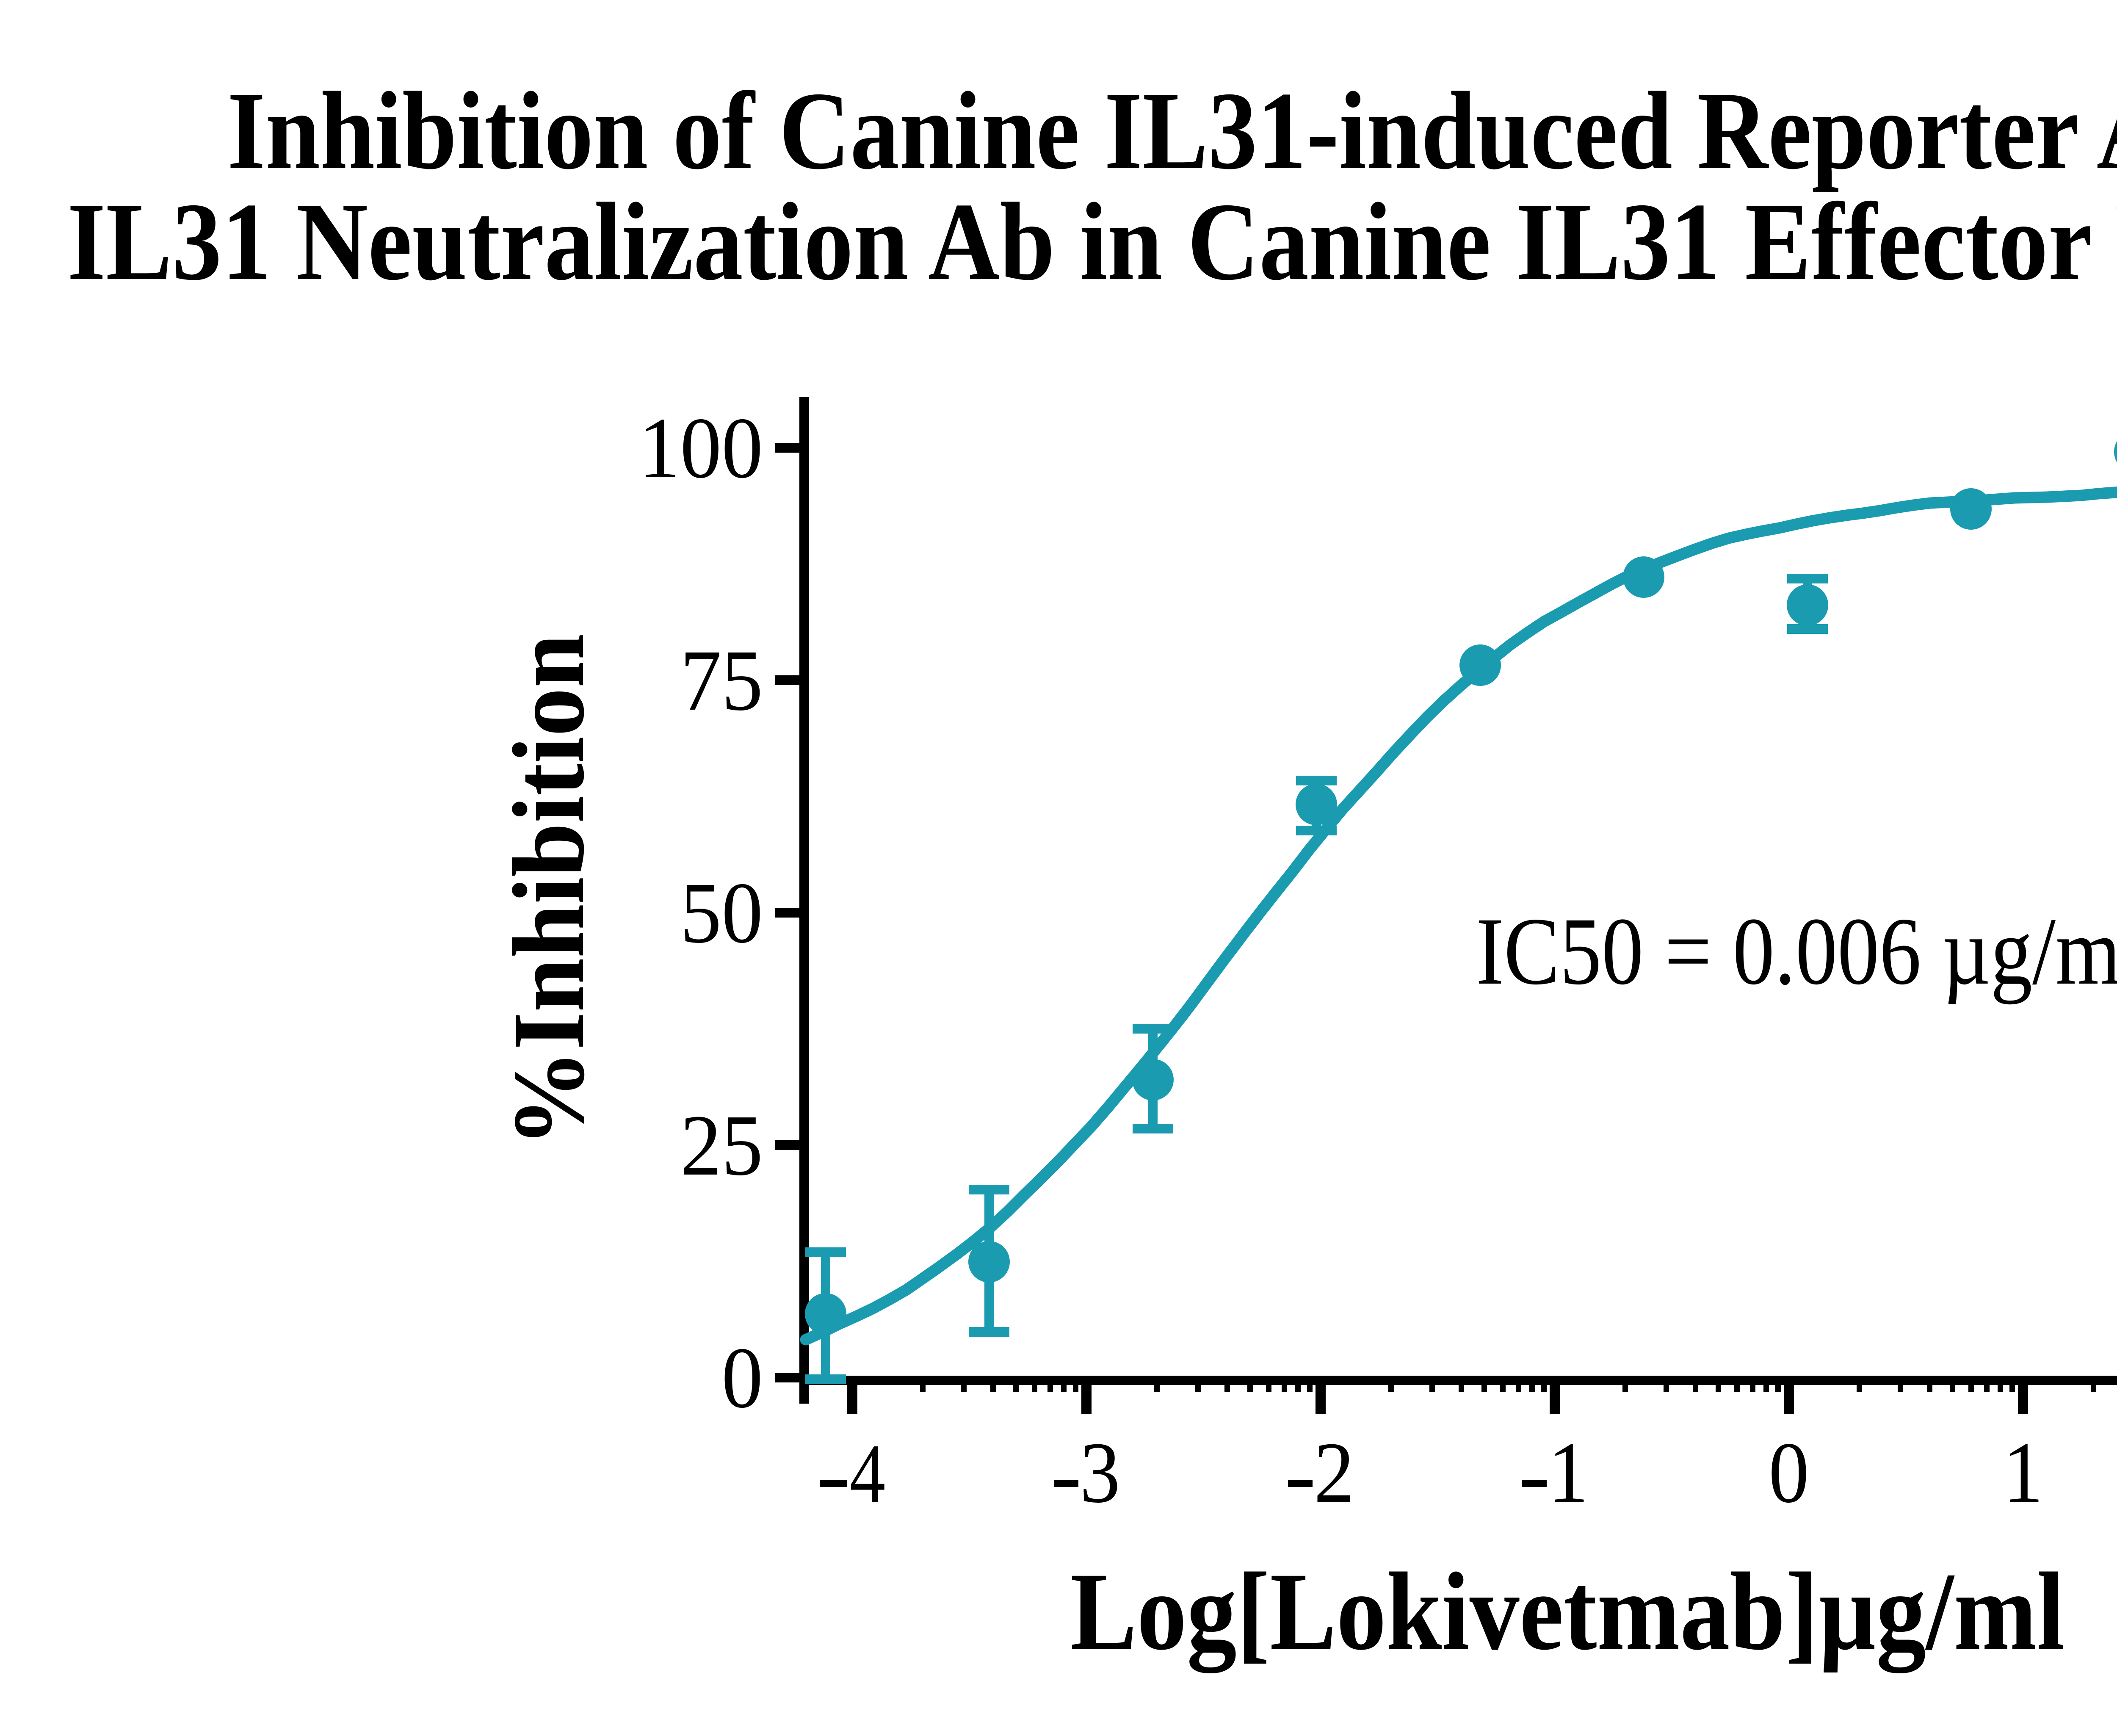 The width and height of the screenshot is (2117, 1736). Describe the element at coordinates (1100, 1473) in the screenshot. I see `svg-text: 3` at that location.